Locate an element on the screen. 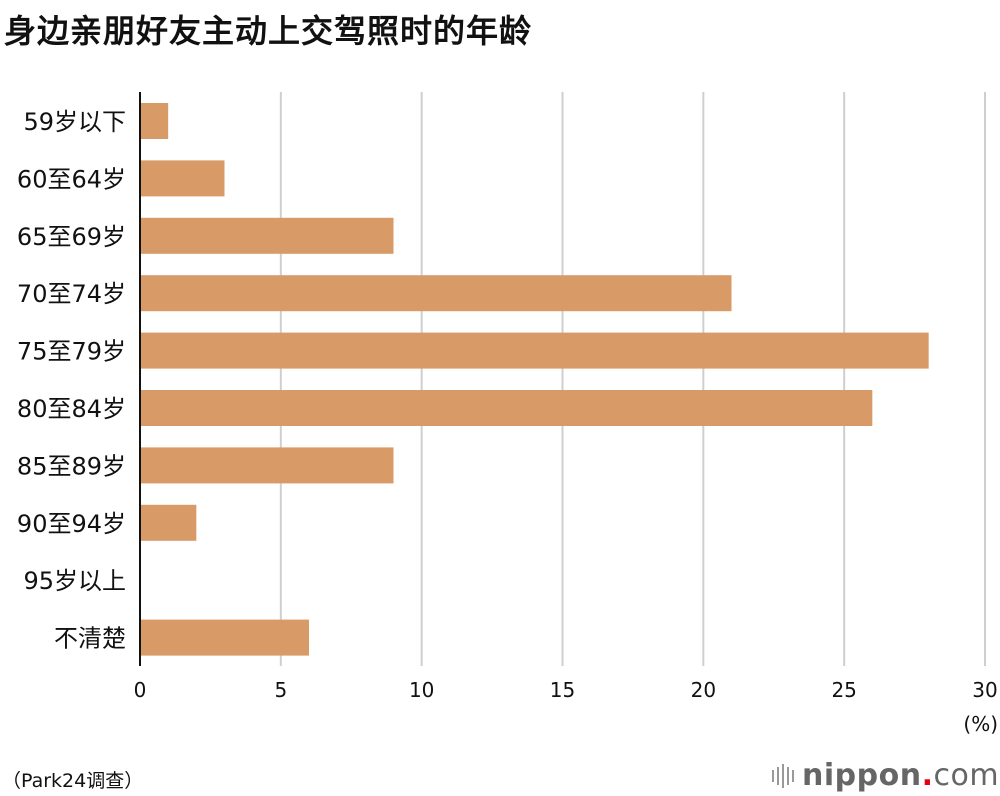  category-label: 75至79岁 is located at coordinates (71, 352).